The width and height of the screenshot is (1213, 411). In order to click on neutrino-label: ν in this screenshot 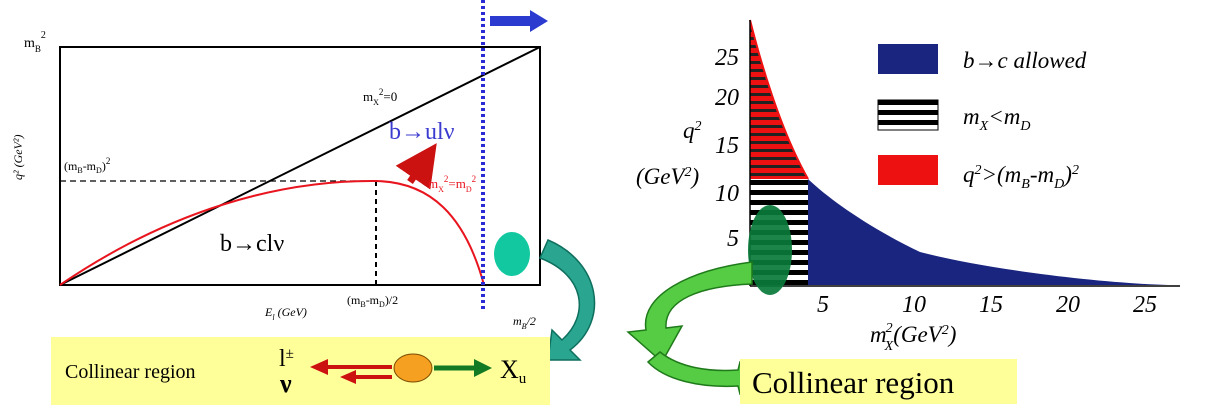, I will do `click(285, 383)`.